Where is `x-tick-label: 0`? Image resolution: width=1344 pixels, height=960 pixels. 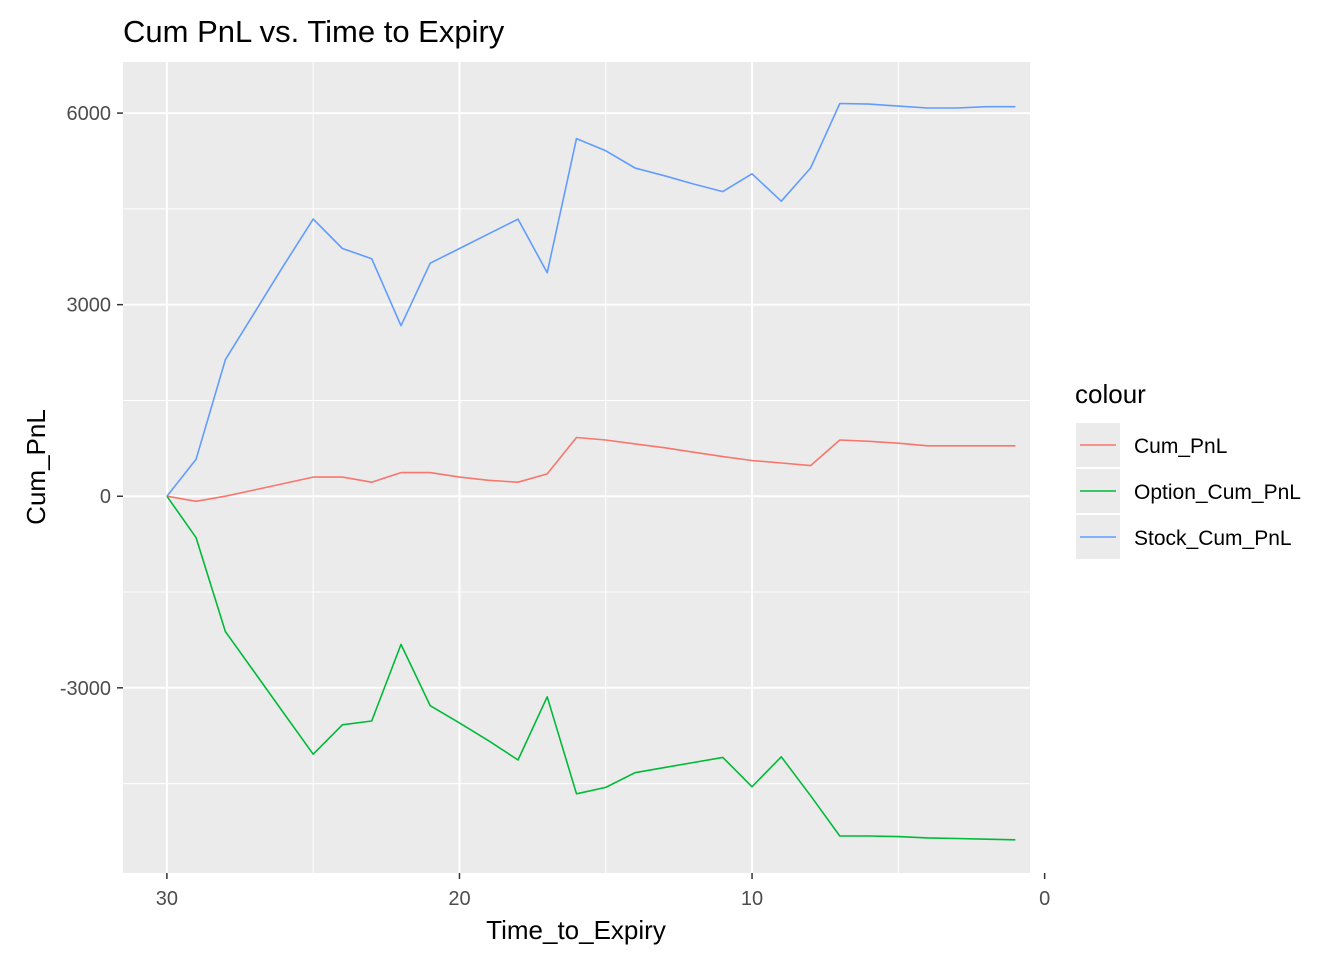
x-tick-label: 0 is located at coordinates (1044, 899).